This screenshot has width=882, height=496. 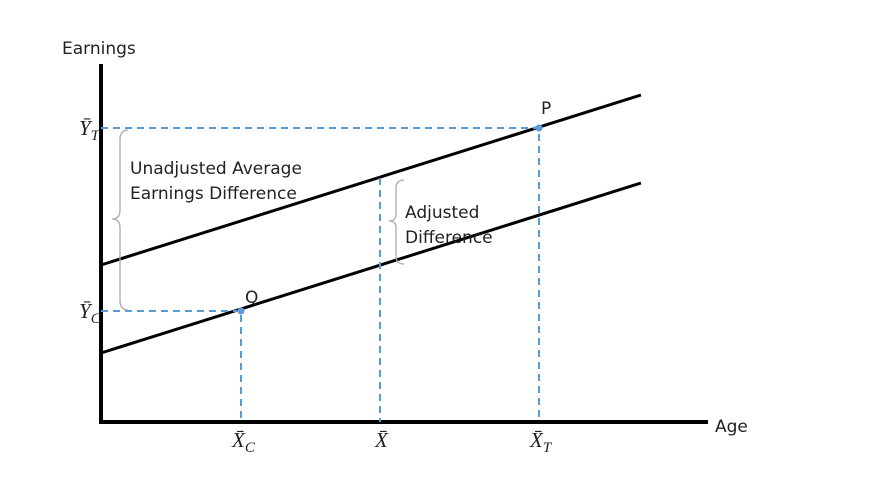 I want to click on x-tick-label: X̄C, so click(x=243, y=442).